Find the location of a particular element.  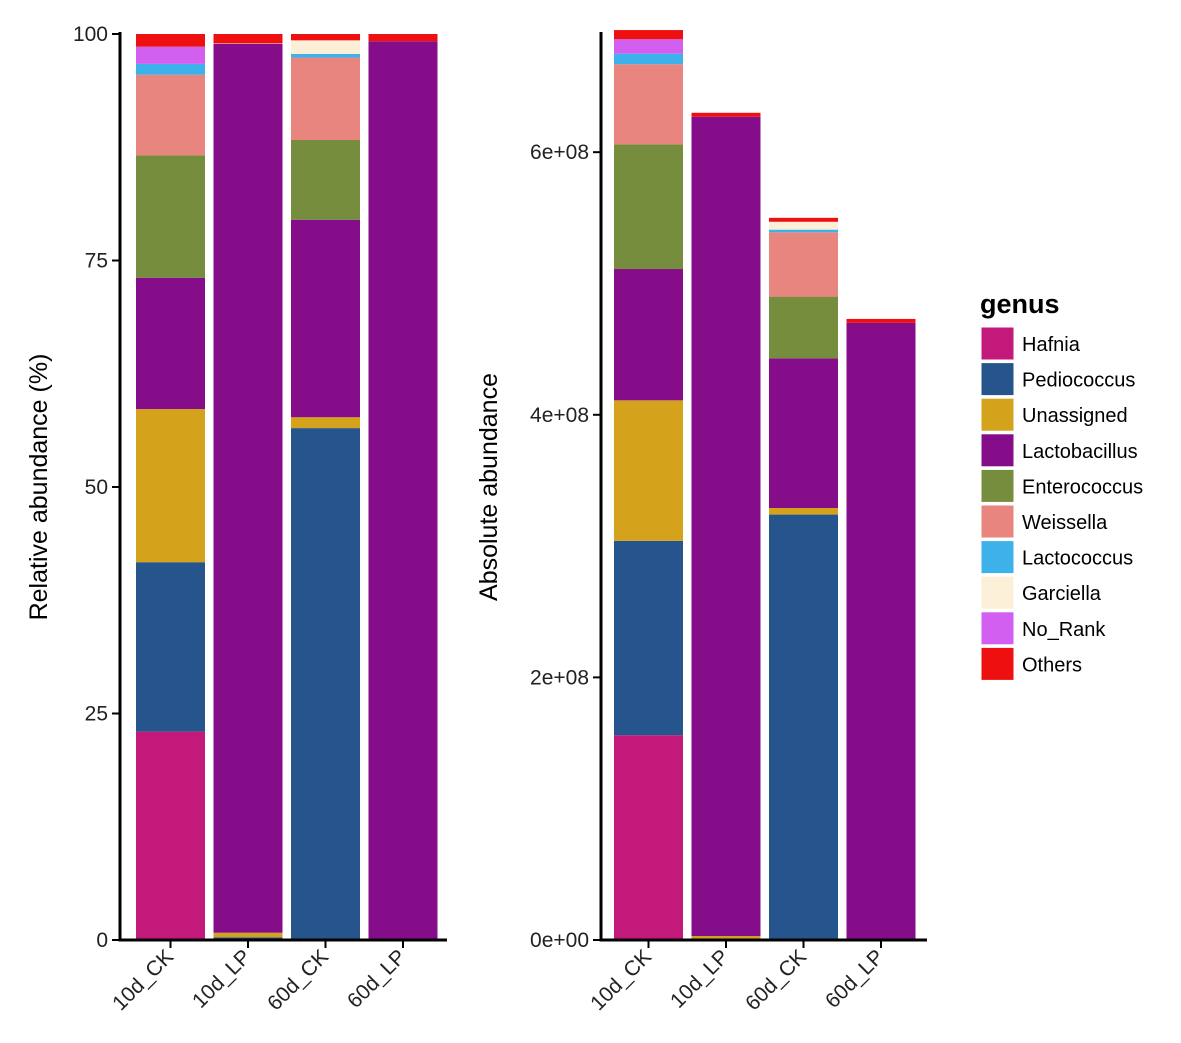

y-tick-label: 6e+08 is located at coordinates (559, 152).